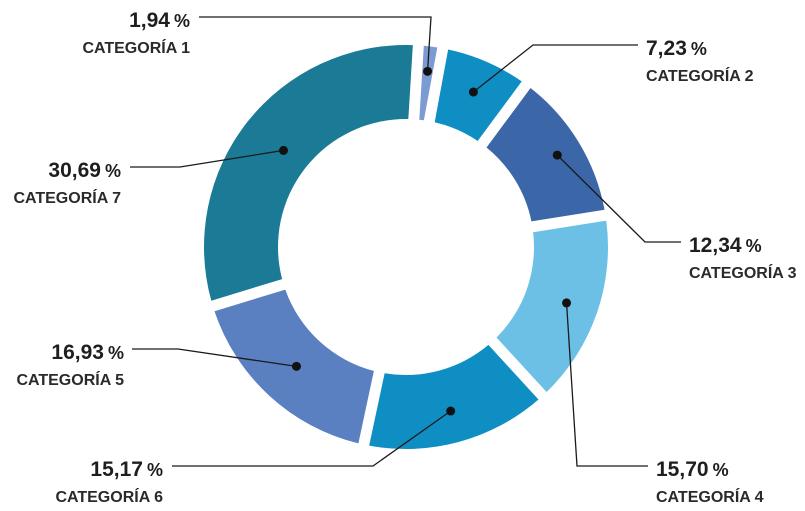 The image size is (805, 511). I want to click on slice-category-label: CATEGORÍA 3, so click(743, 272).